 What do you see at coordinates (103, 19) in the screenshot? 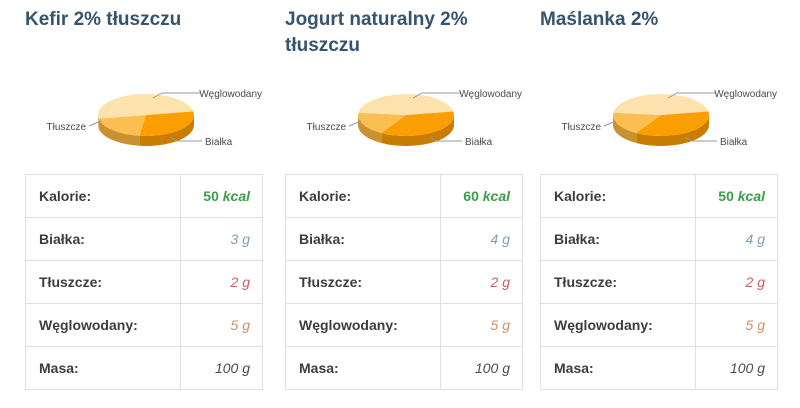
I see `product-title: Kefir 2% tłuszczu` at bounding box center [103, 19].